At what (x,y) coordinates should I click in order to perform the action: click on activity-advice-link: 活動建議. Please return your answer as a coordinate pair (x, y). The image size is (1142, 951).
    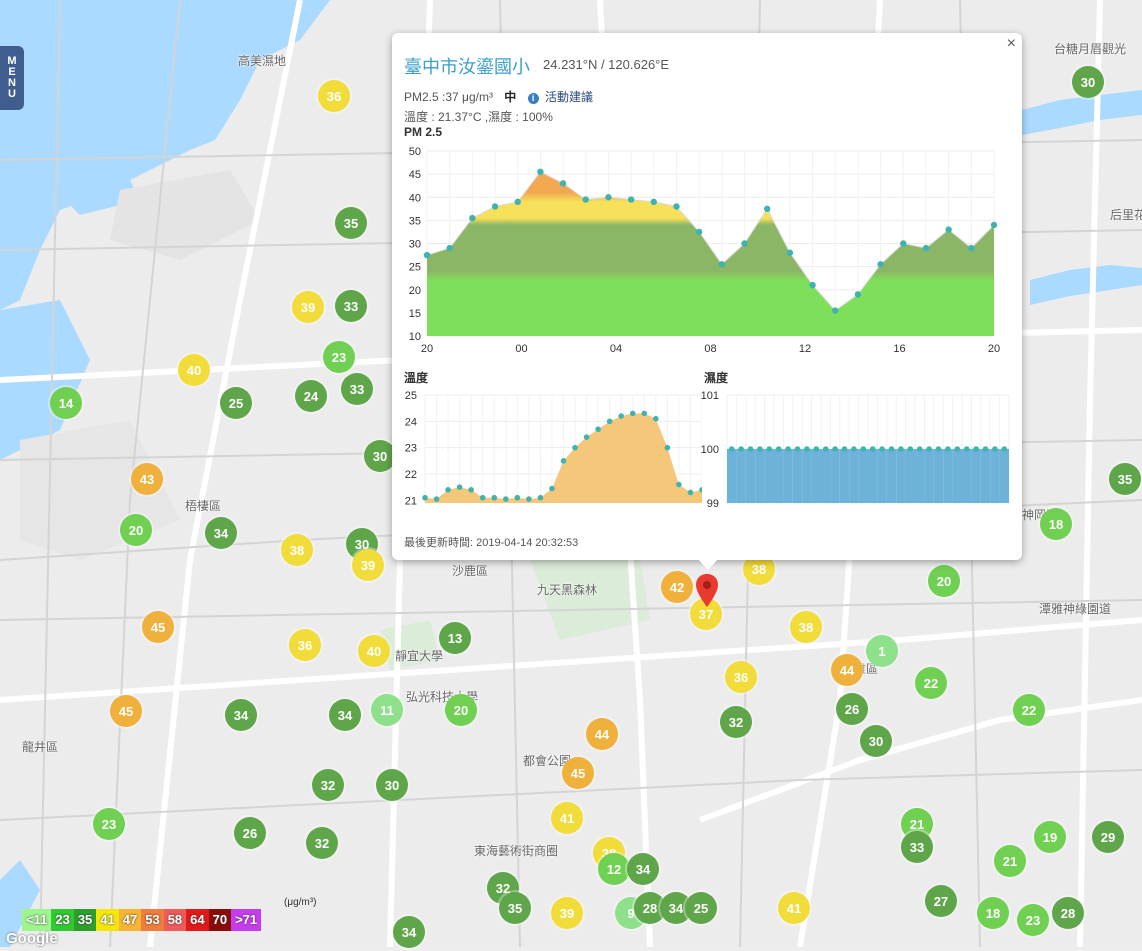
    Looking at the image, I should click on (569, 97).